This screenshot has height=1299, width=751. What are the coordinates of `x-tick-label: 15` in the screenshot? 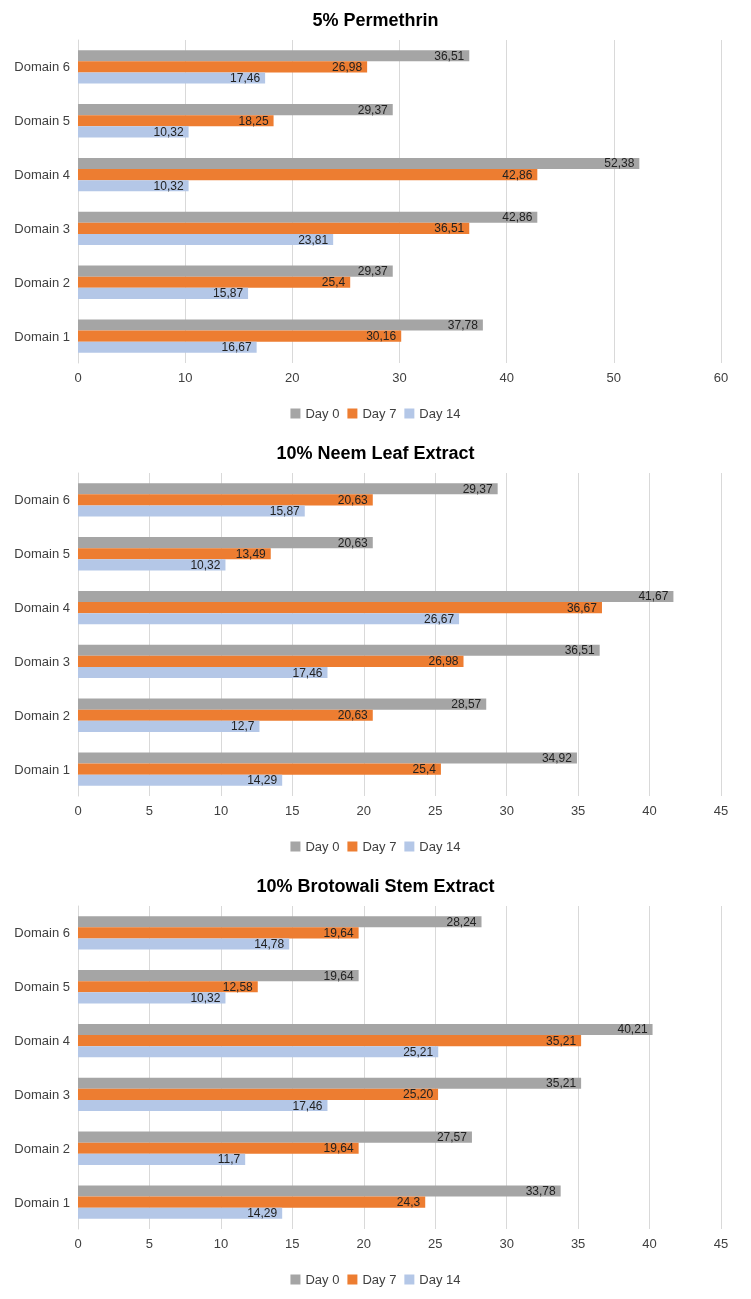 It's located at (292, 810).